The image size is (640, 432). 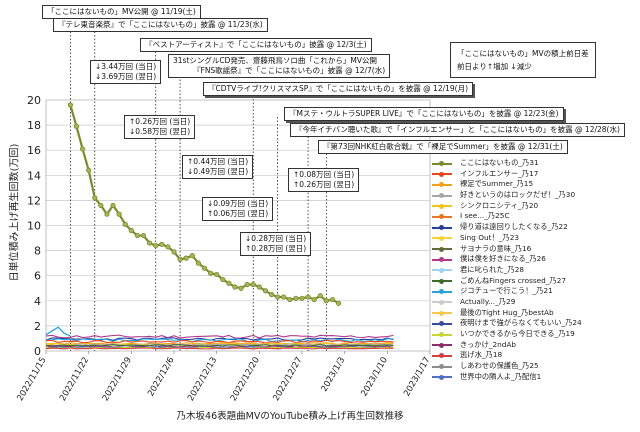 What do you see at coordinates (533, 184) in the screenshot?
I see `legend-item: 裸足でSummer_乃15` at bounding box center [533, 184].